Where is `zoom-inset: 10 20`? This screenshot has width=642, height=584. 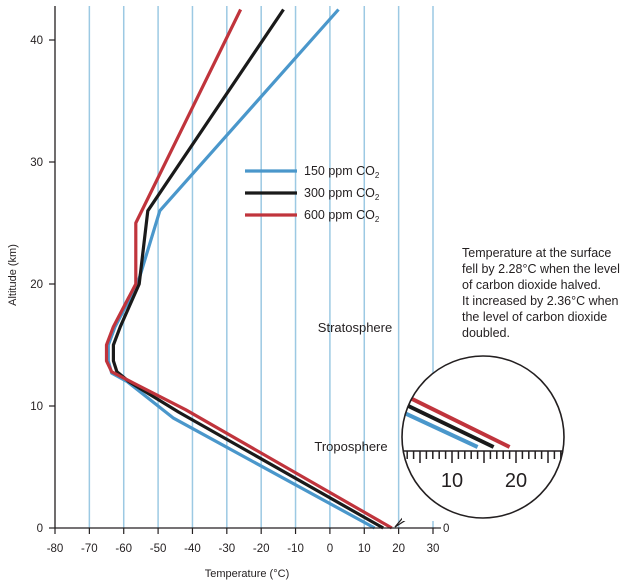 zoom-inset: 10 20 is located at coordinates (480, 441).